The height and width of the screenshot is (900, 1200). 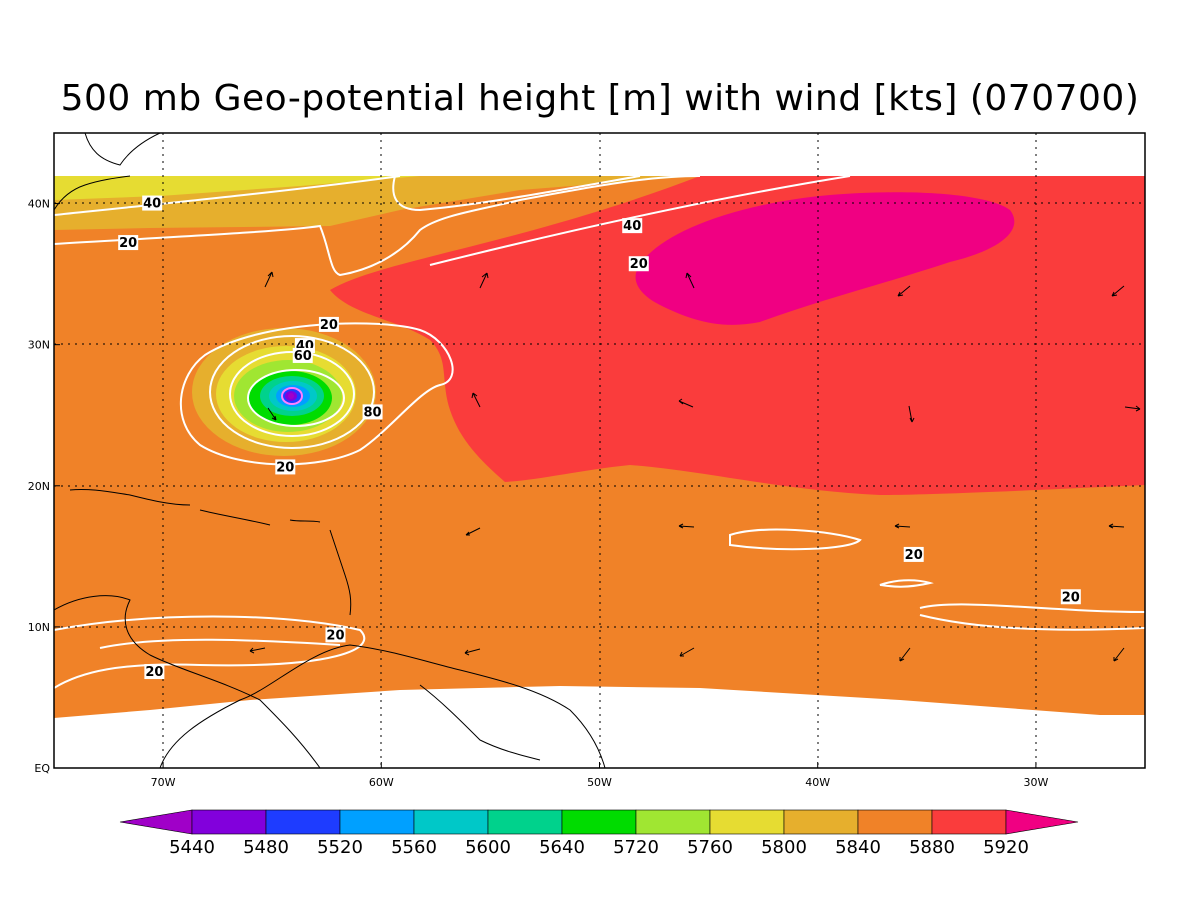 I want to click on colorbar-label: 5440, so click(x=192, y=847).